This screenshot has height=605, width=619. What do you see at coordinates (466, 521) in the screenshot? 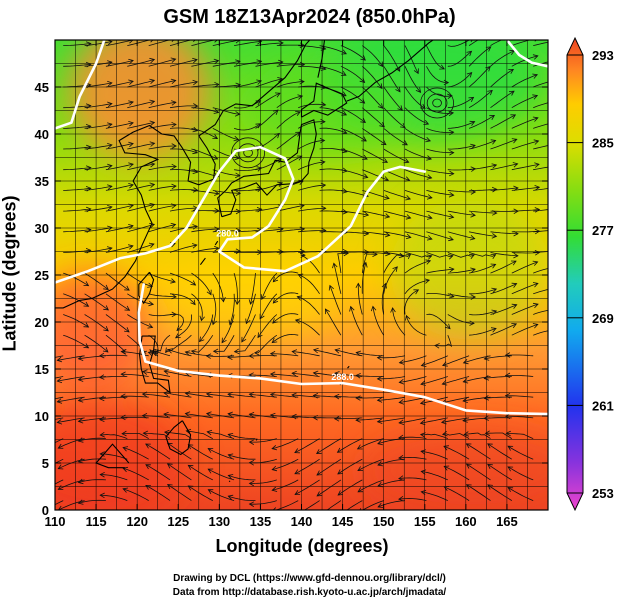
I see `x-tick-label: 160` at bounding box center [466, 521].